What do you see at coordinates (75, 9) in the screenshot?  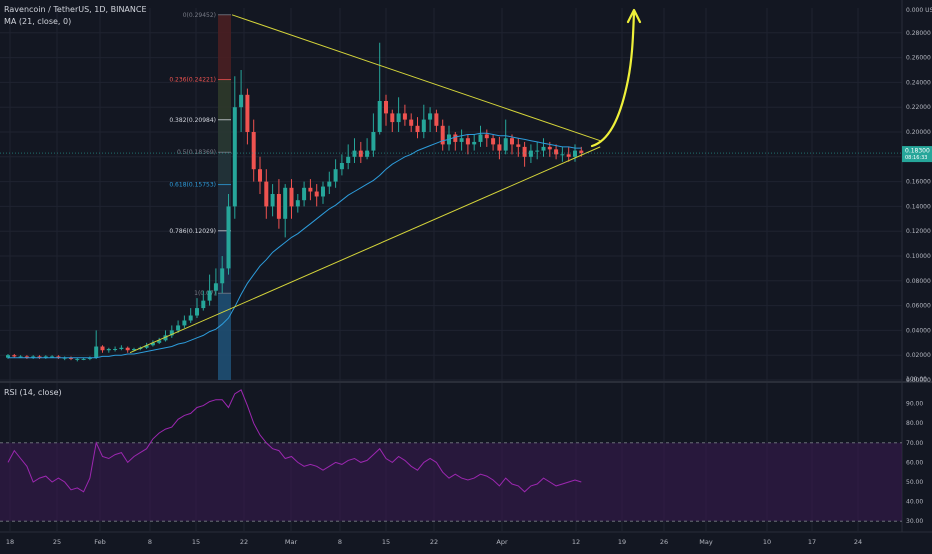 I see `chart-title: Ravencoin / TetherUS, 1D, BINANCE` at bounding box center [75, 9].